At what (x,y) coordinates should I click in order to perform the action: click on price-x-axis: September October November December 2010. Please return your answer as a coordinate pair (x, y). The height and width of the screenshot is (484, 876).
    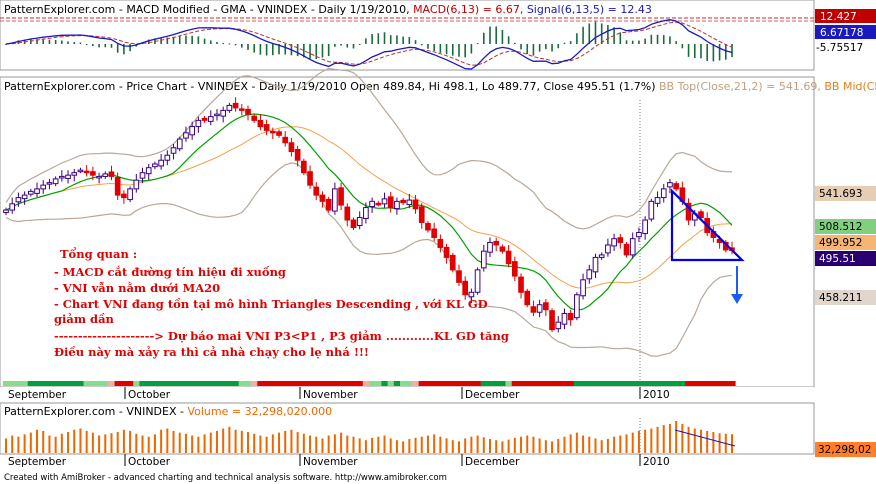
    Looking at the image, I should click on (407, 394).